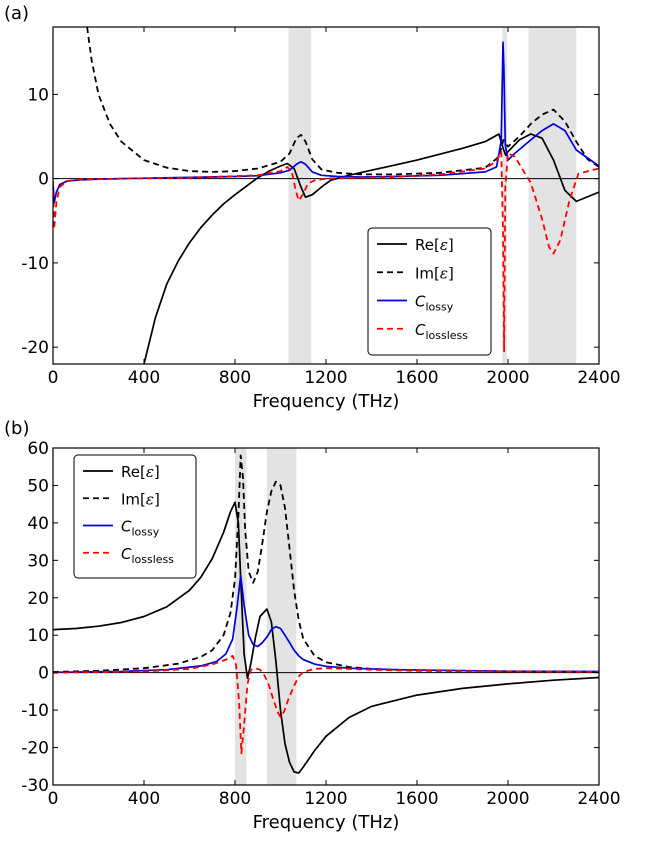  I want to click on y-tick-label: -30, so click(35, 786).